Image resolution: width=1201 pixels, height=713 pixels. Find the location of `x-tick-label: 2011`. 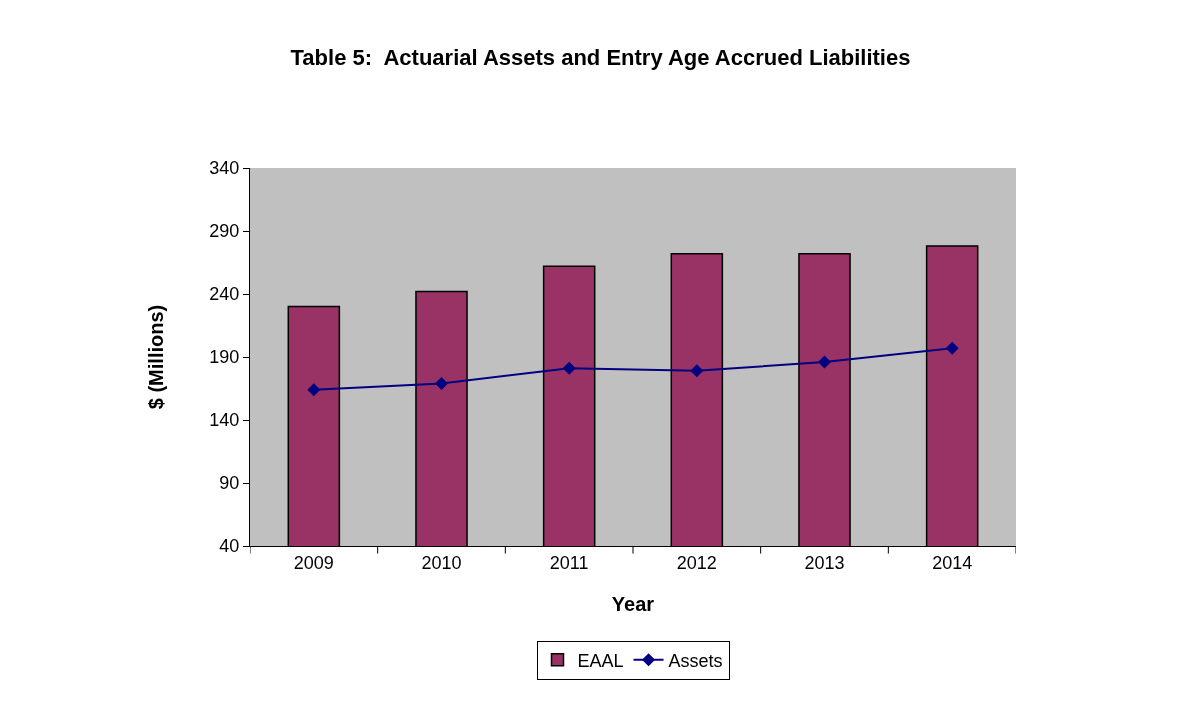

x-tick-label: 2011 is located at coordinates (569, 562).